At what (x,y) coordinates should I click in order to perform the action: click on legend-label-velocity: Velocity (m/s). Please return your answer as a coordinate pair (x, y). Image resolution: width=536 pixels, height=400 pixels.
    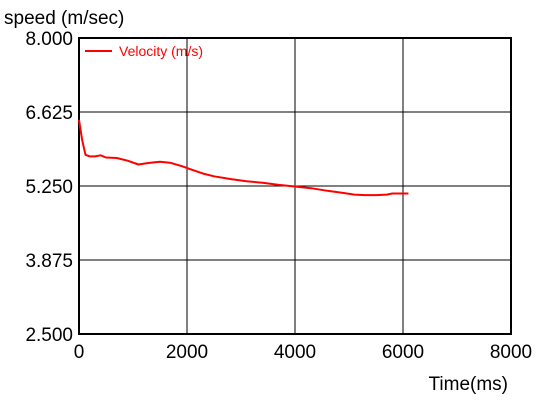
    Looking at the image, I should click on (161, 51).